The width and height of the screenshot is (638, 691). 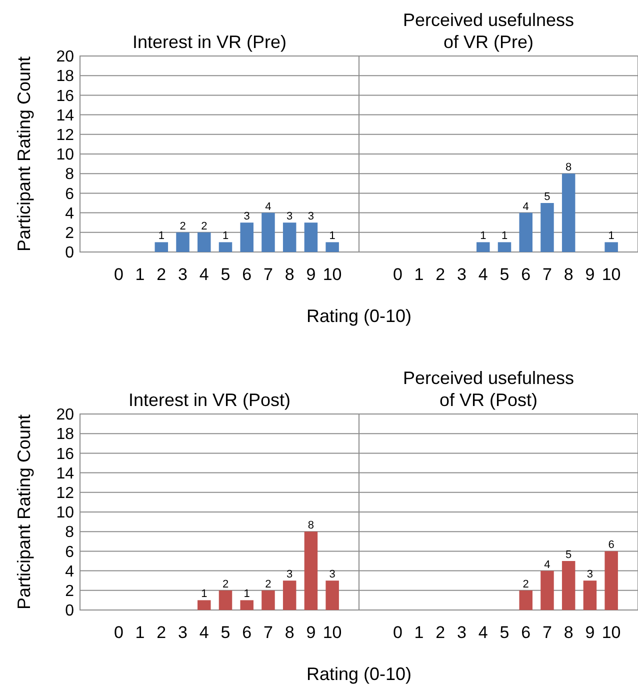 What do you see at coordinates (311, 526) in the screenshot?
I see `data-label: 8` at bounding box center [311, 526].